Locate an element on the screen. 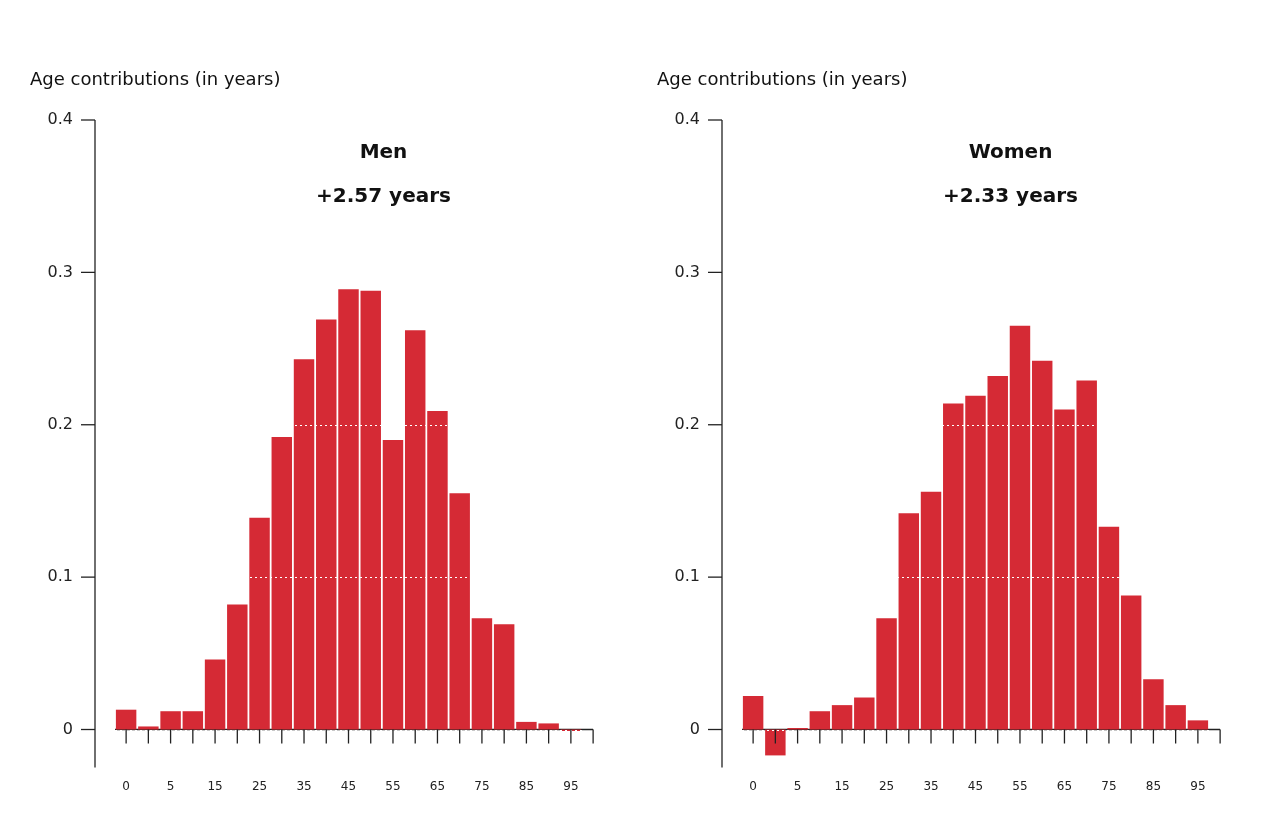 Image resolution: width=1264 pixels, height=816 pixels. text: Women is located at coordinates (1010, 151).